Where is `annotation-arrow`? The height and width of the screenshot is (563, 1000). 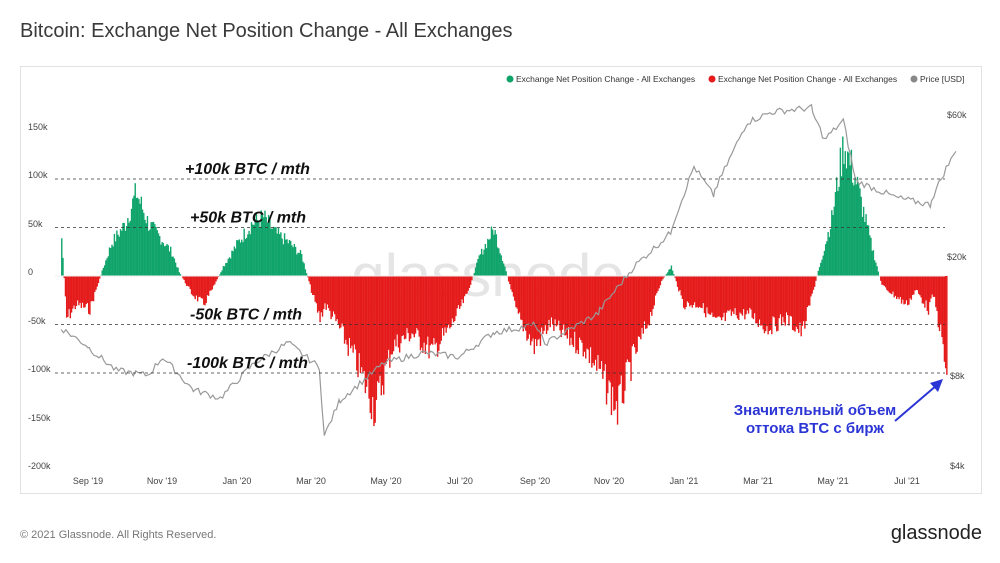
annotation-arrow is located at coordinates (916, 403).